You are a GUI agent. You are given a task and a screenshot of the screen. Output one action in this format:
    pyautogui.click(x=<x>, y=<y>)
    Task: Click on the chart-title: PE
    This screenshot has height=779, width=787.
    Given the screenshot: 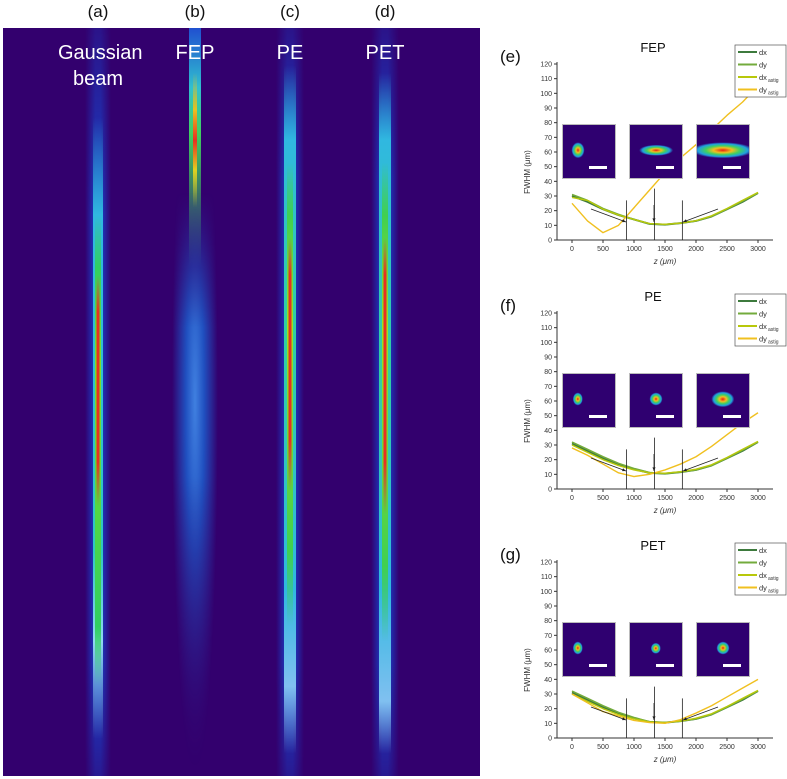 What is the action you would take?
    pyautogui.click(x=653, y=296)
    